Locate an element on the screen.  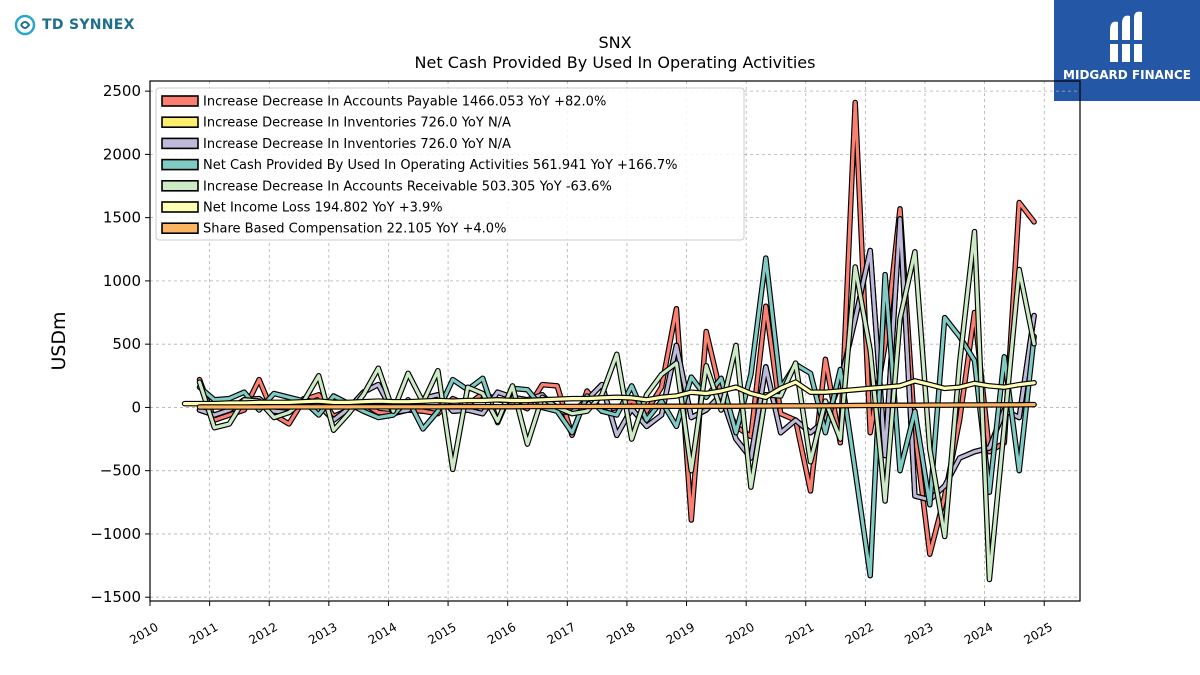
x-tick-label: 2014 is located at coordinates (382, 633).